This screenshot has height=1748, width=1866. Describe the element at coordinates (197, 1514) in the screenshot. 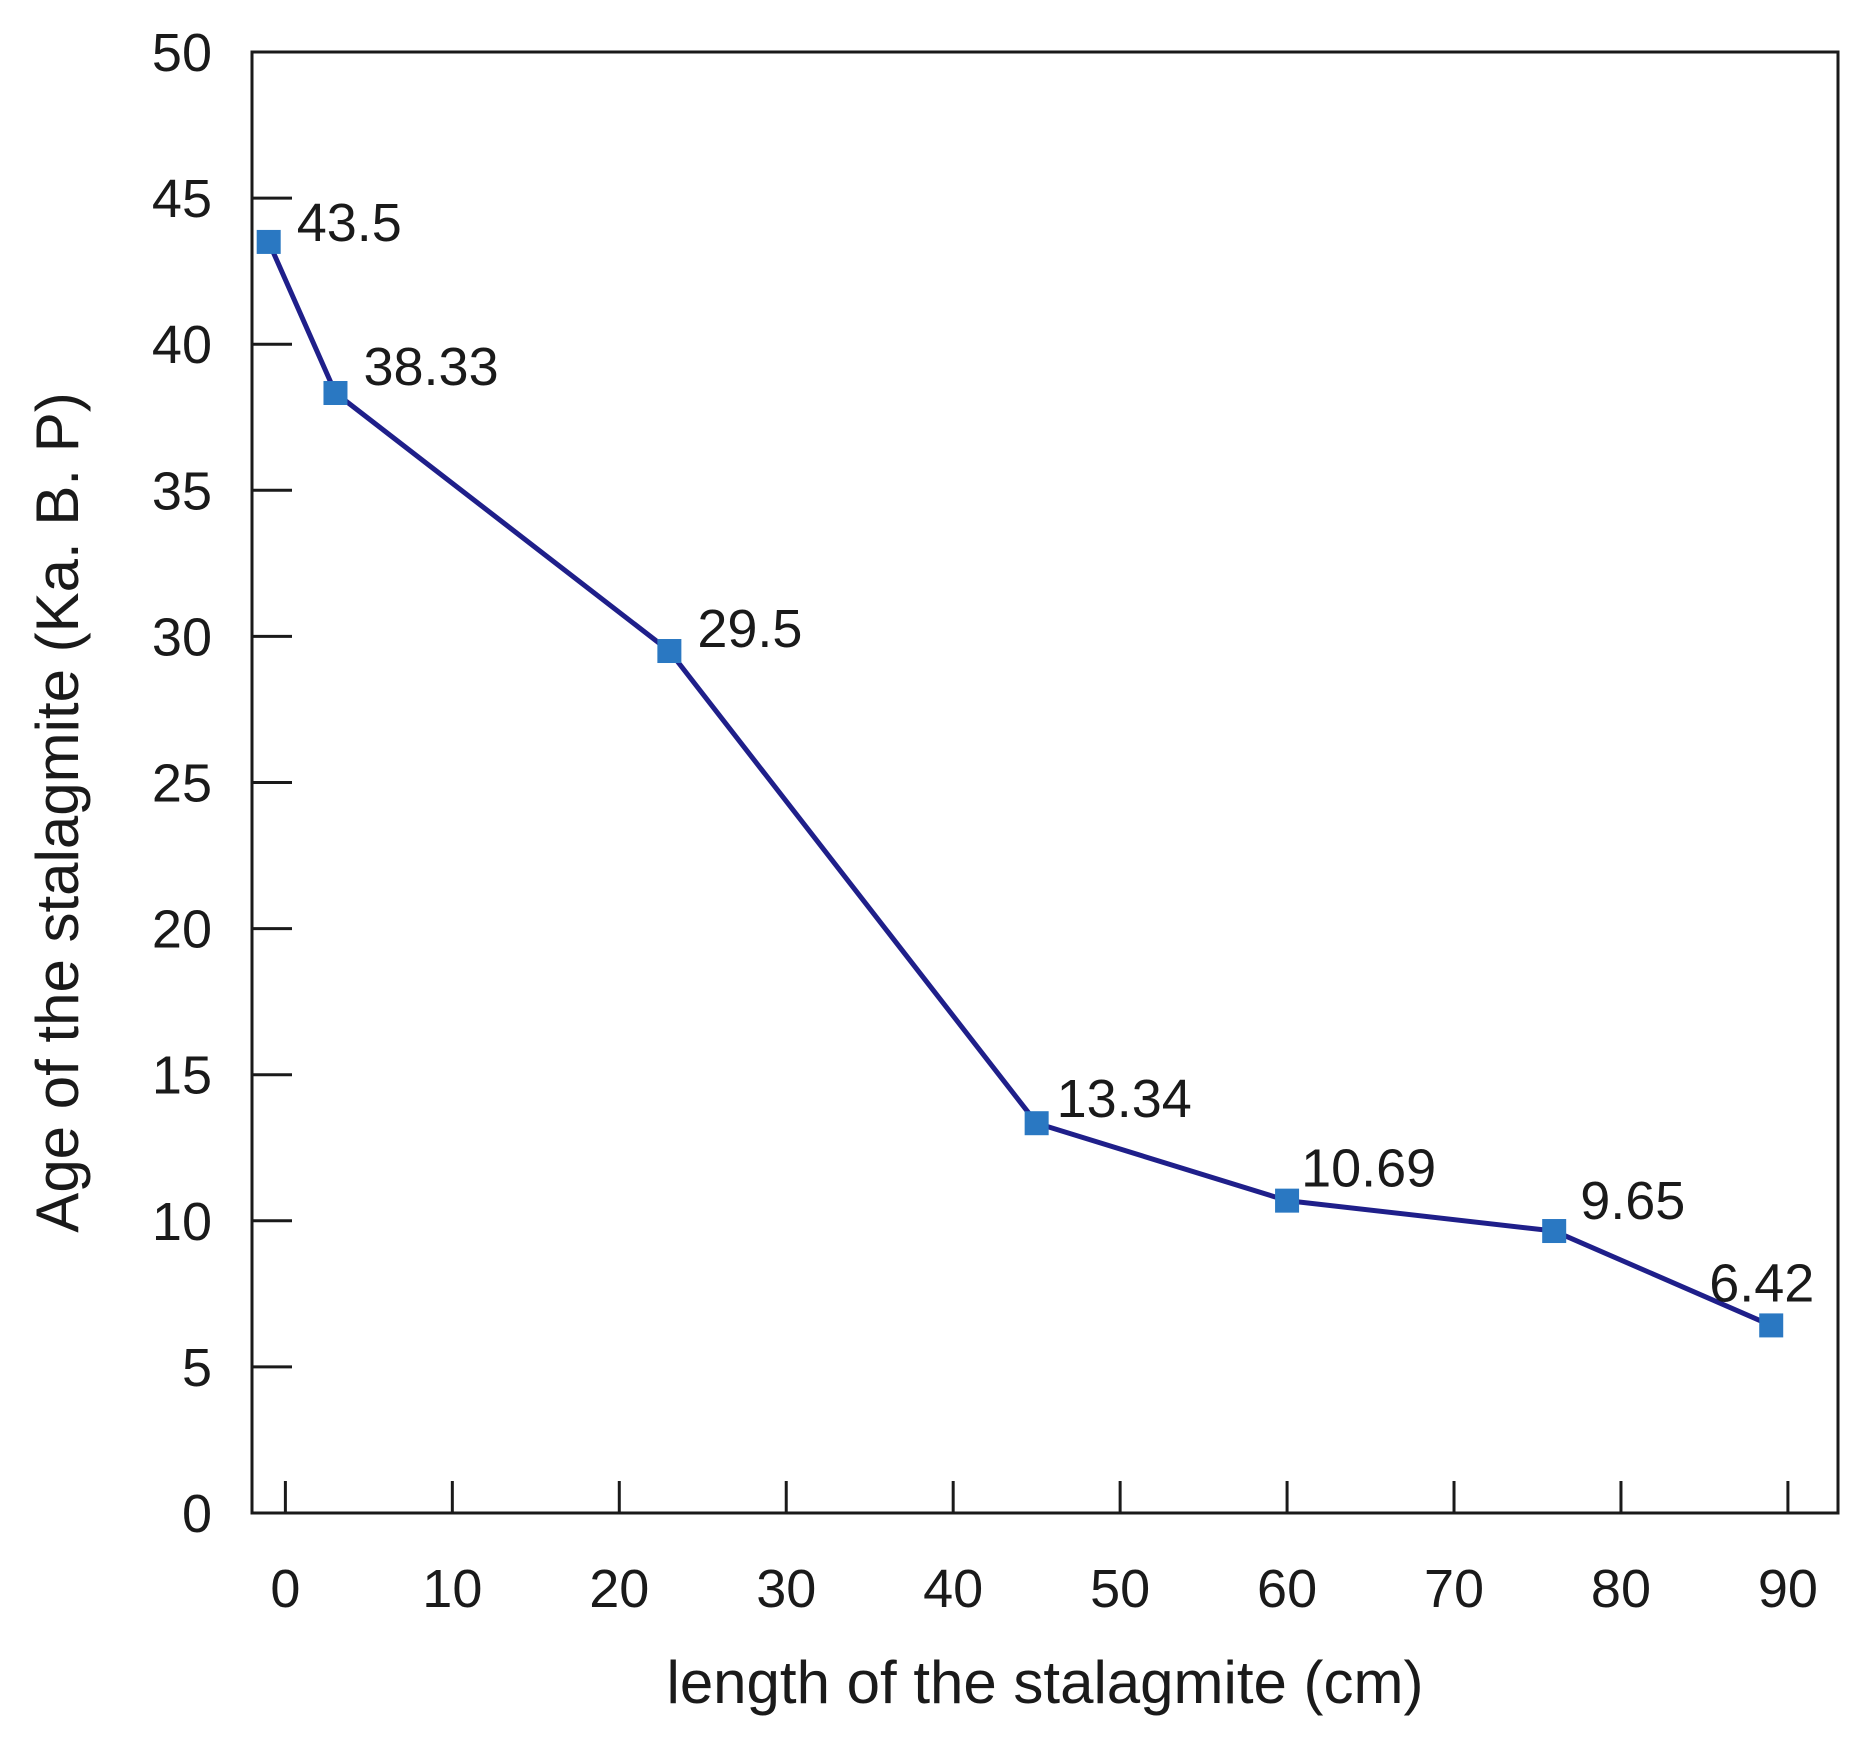

I see `y-tick-label: 0` at that location.